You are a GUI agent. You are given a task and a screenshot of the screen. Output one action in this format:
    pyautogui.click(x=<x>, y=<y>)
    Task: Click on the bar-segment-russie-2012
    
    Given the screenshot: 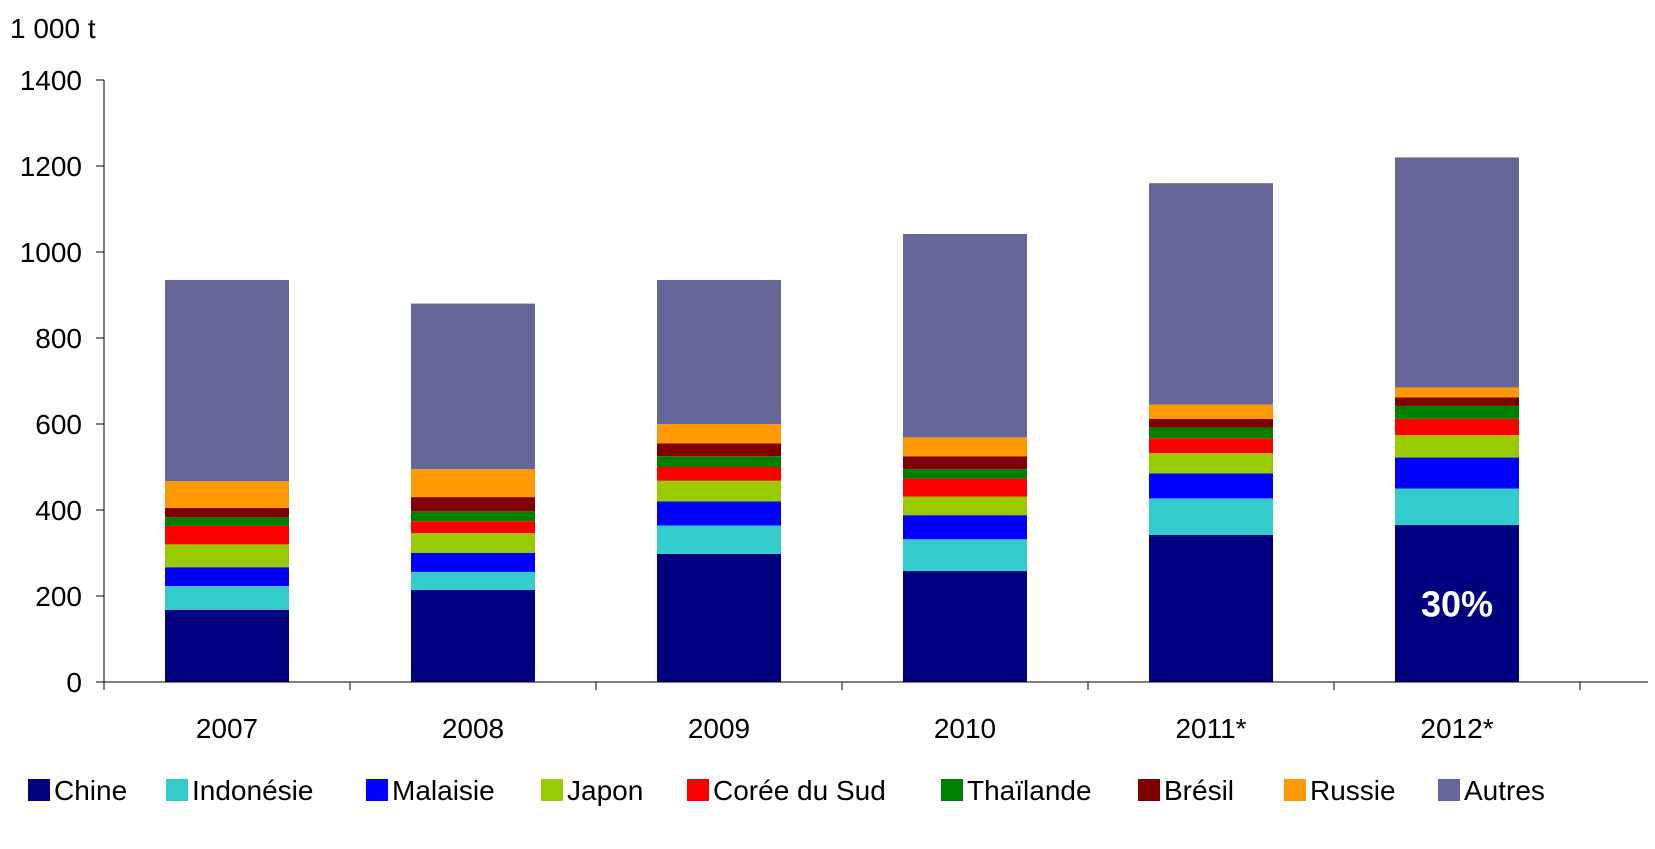 What is the action you would take?
    pyautogui.click(x=1457, y=392)
    